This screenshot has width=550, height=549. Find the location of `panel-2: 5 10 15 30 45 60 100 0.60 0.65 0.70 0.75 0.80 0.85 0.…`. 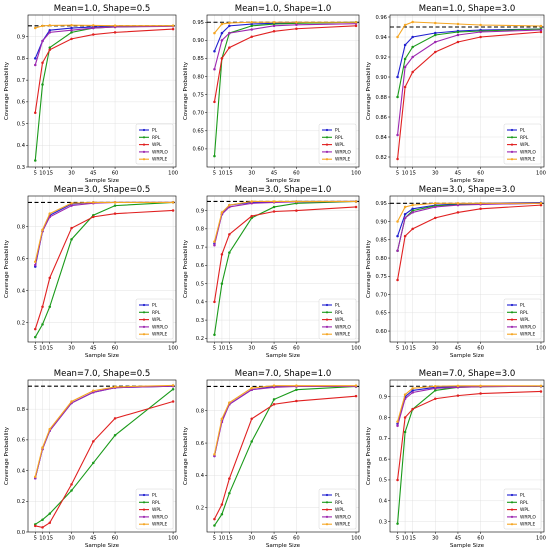

panel-2: 5 10 15 30 45 60 100 0.60 0.65 0.70 0.75 0.80 0.85 0.… is located at coordinates (272, 94).